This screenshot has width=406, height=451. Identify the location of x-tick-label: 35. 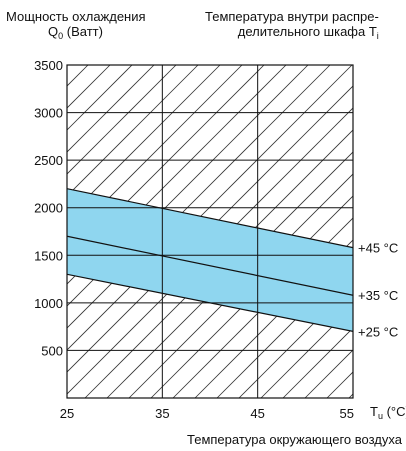
(162, 413).